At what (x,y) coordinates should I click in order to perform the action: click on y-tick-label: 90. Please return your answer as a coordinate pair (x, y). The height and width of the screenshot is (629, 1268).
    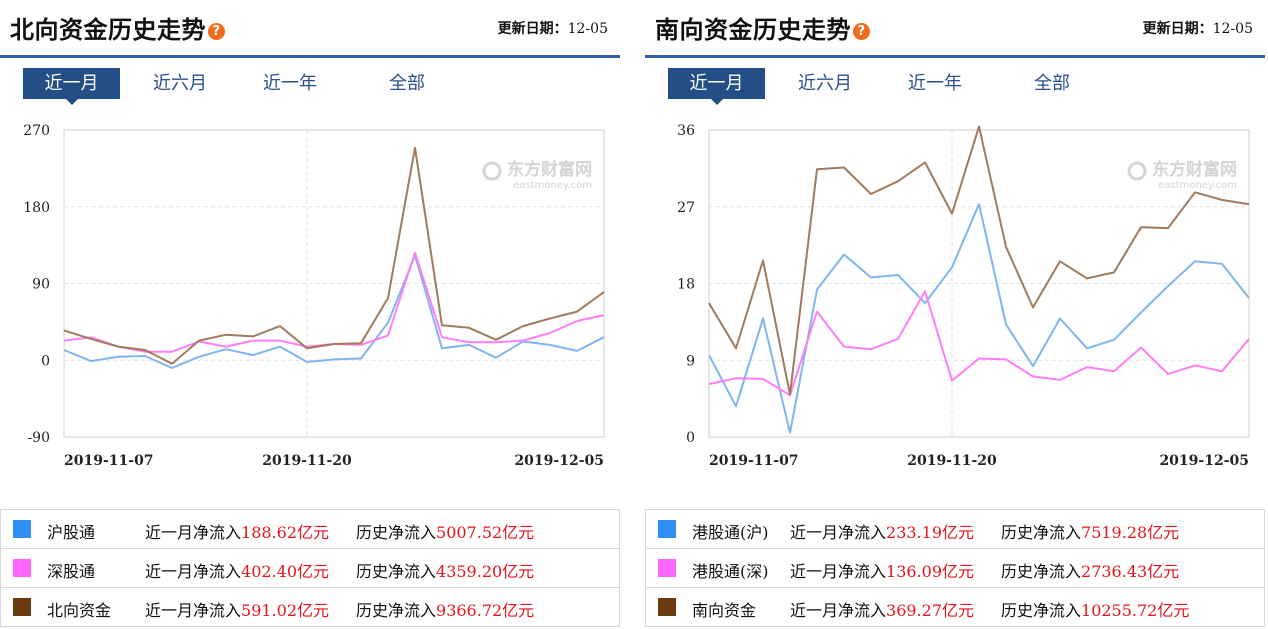
    Looking at the image, I should click on (41, 285).